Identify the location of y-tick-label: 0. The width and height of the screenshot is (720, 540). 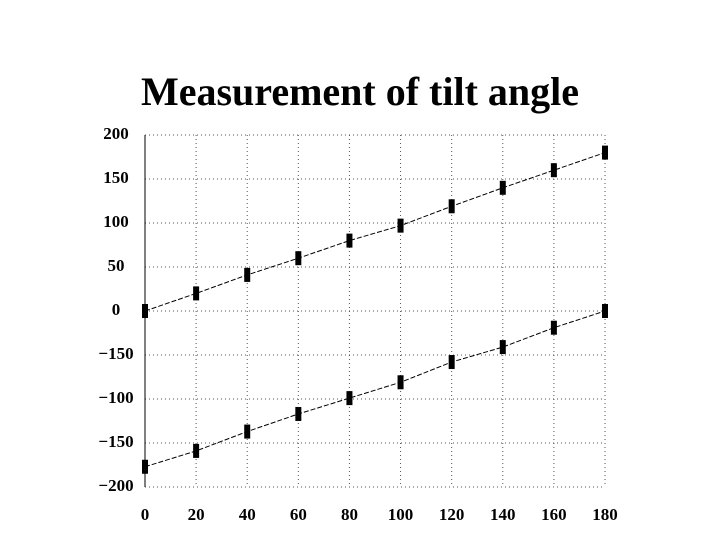
(116, 309).